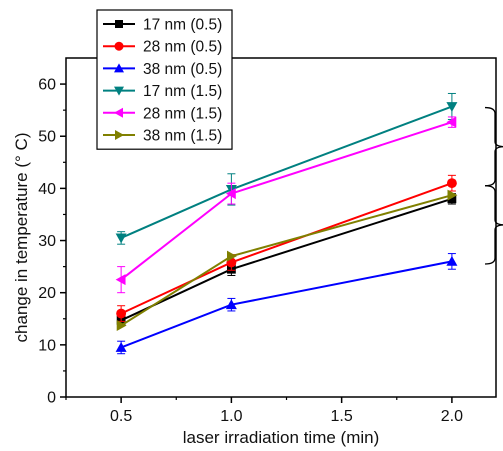 This screenshot has width=503, height=451. I want to click on legend-label: 38 nm (1.5), so click(182, 136).